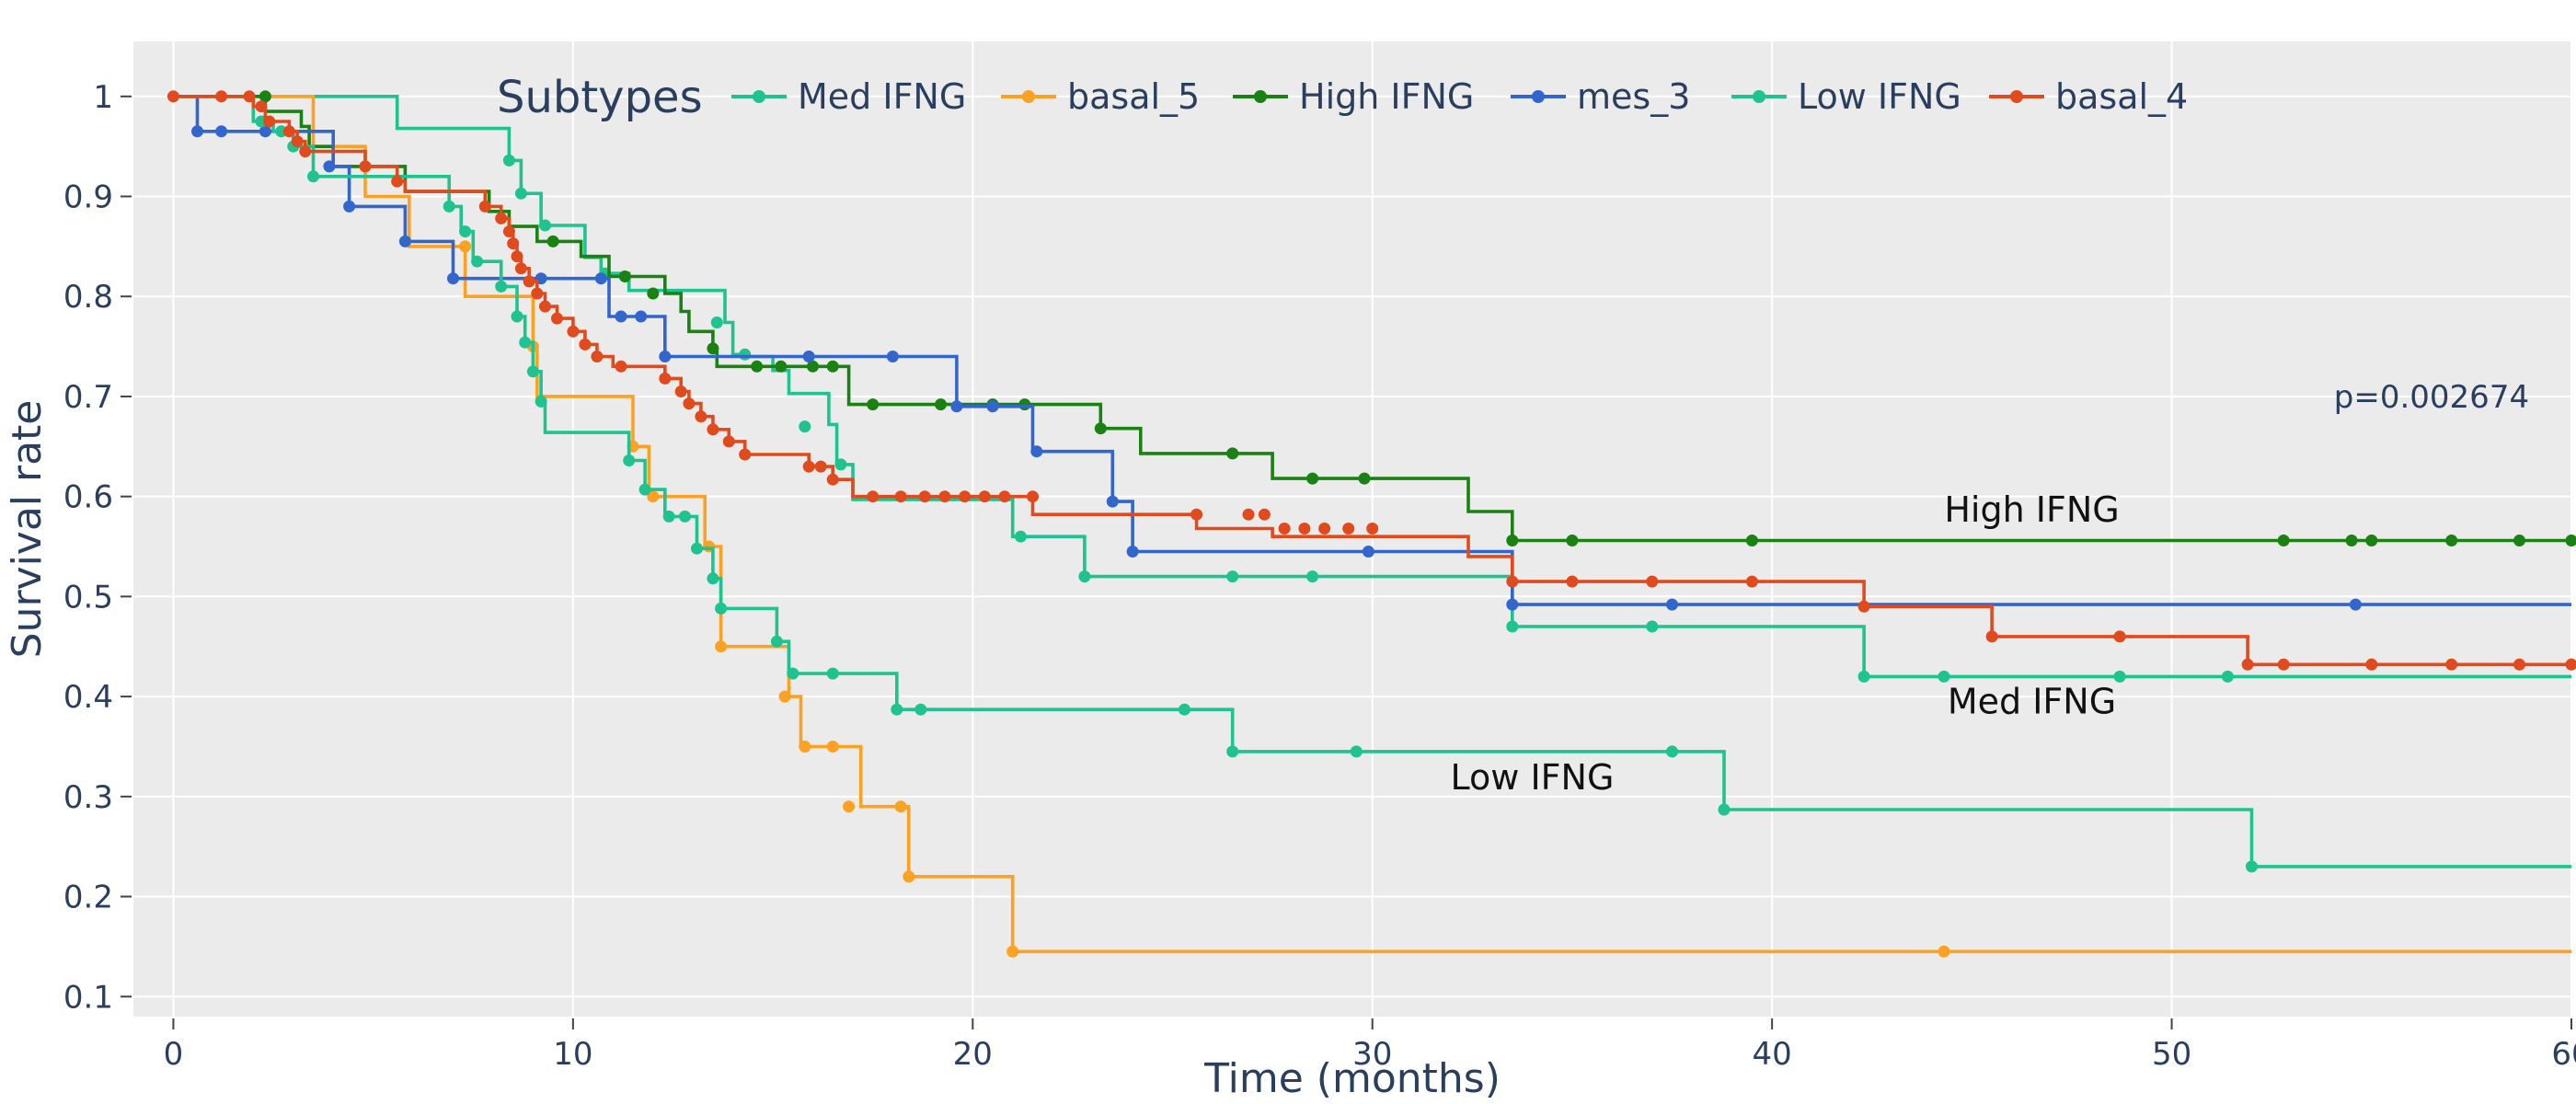  I want to click on x-tick-label: 60, so click(2563, 1054).